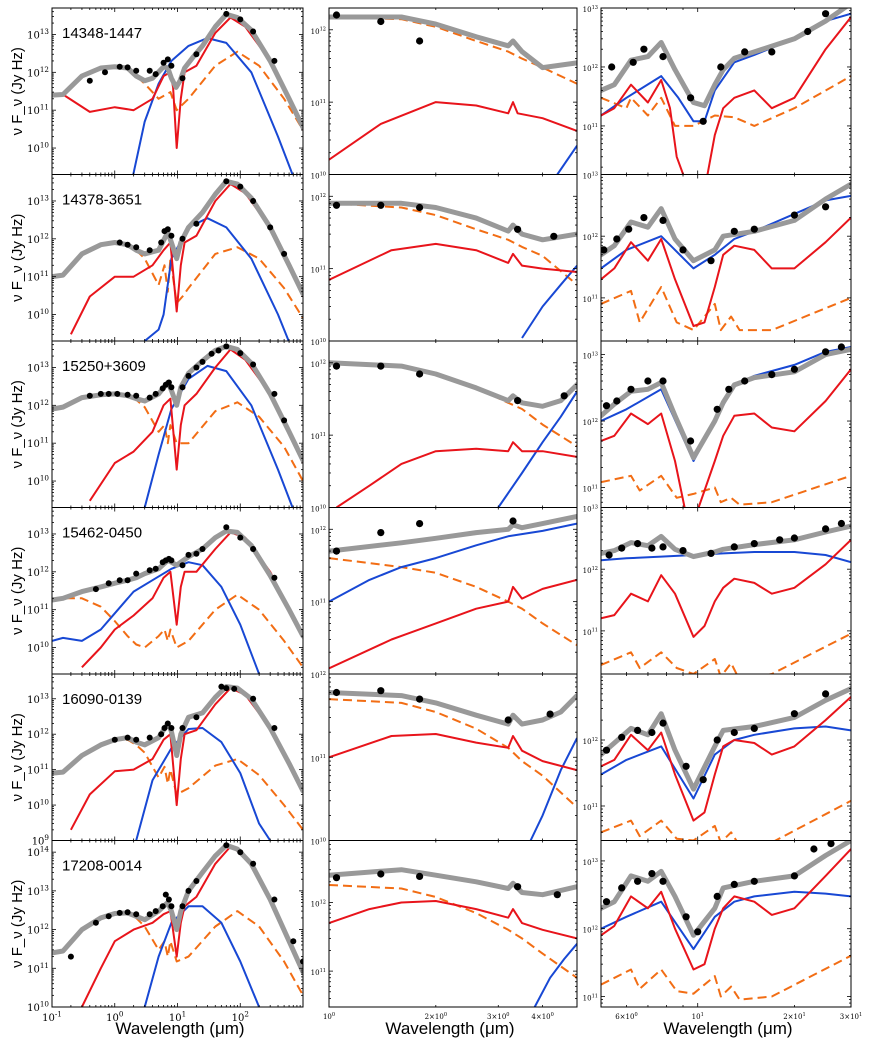 This screenshot has height=1045, width=872. Describe the element at coordinates (444, 427) in the screenshot. I see `sed-panel: 1010 1011 1012` at that location.